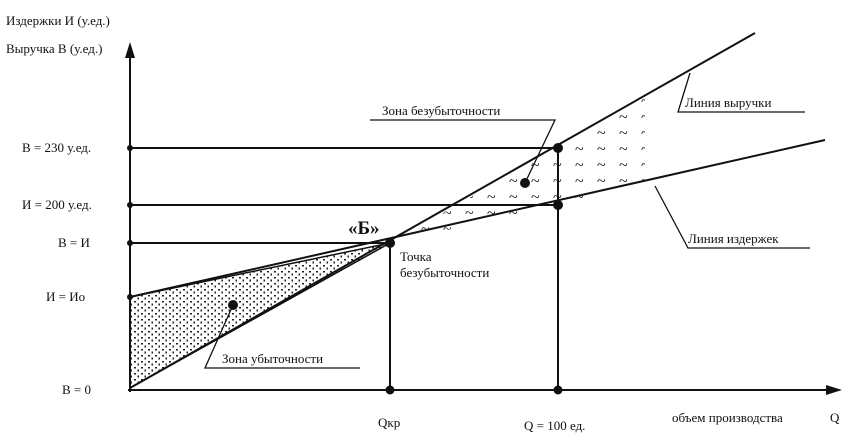 The height and width of the screenshot is (441, 864). I want to click on x-axis-label: объем производства, so click(727, 417).